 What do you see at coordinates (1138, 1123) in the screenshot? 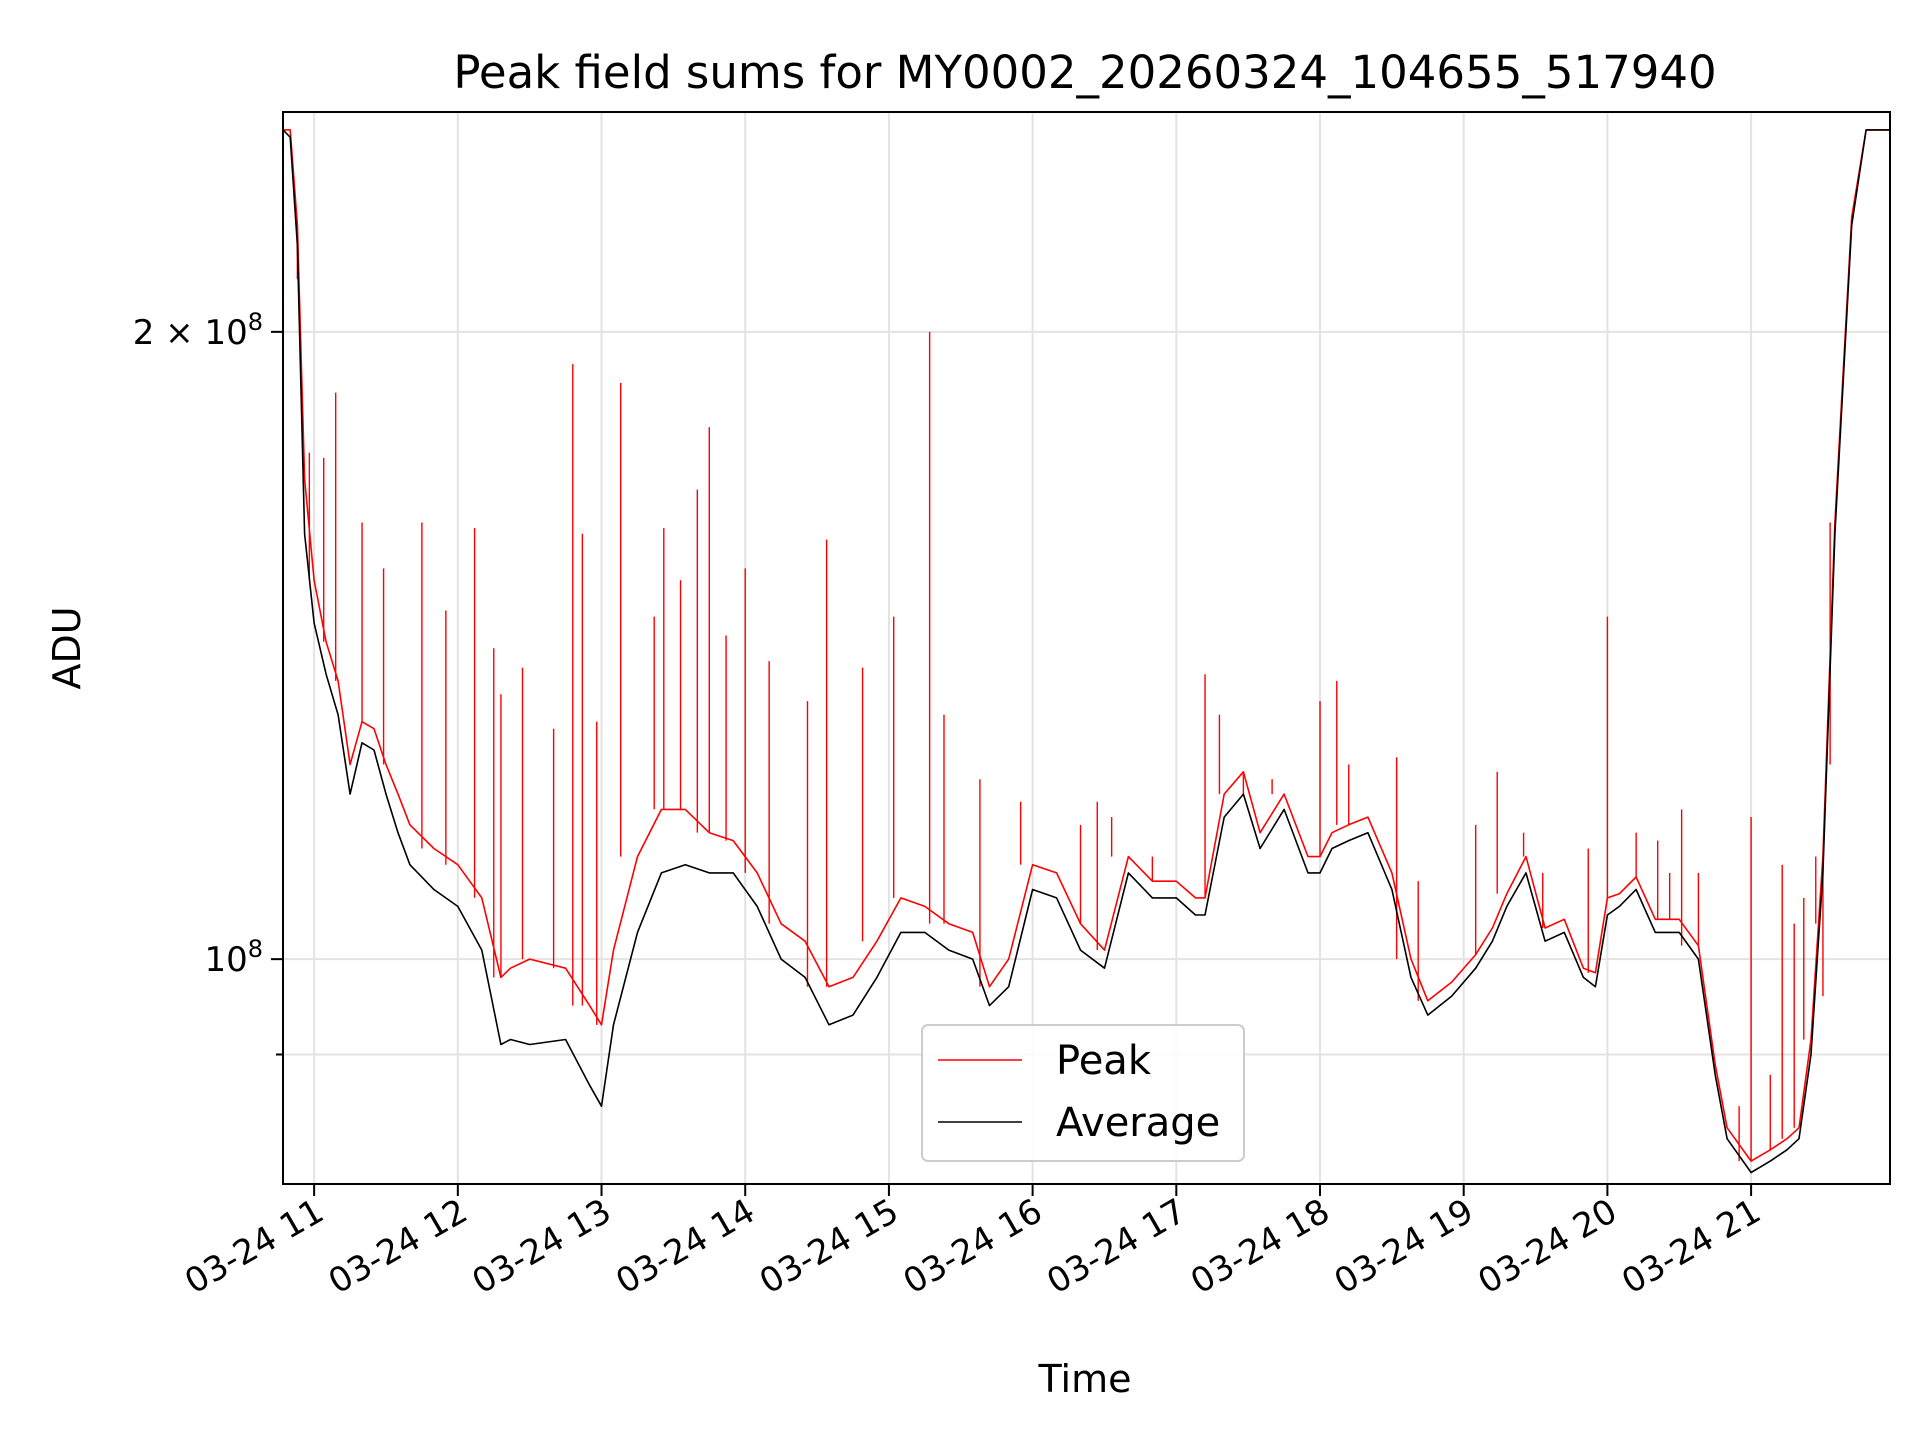
I see `legend-label-average: Average` at bounding box center [1138, 1123].